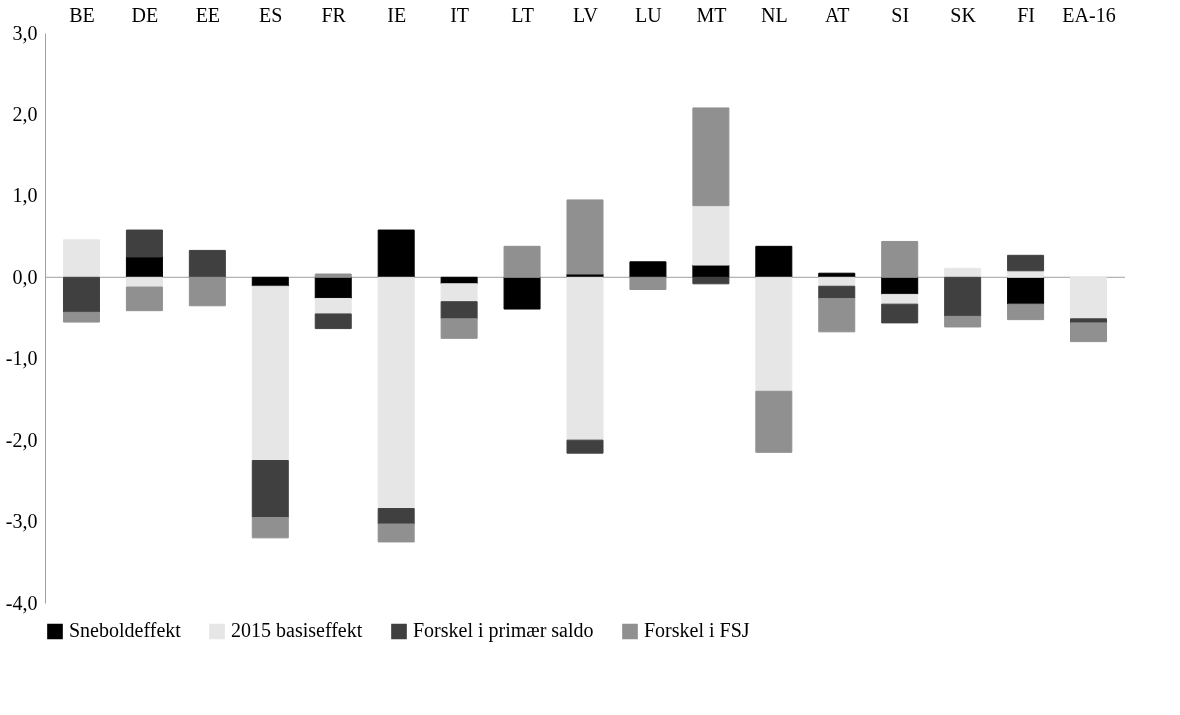  I want to click on legend-label: Sneboldeffekt, so click(125, 630).